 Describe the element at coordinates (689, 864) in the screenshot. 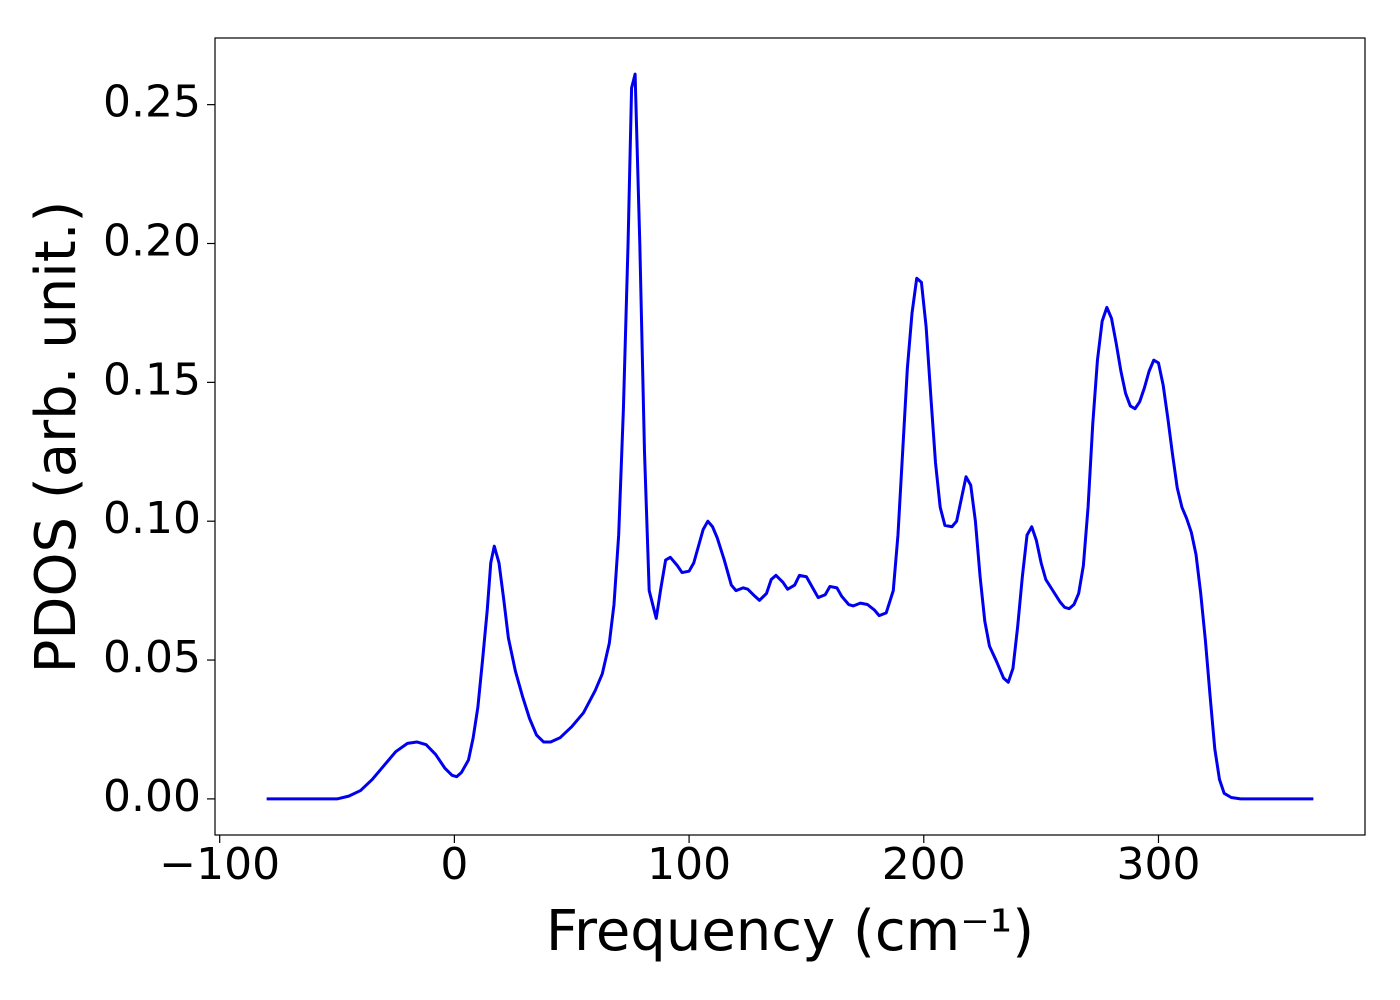

I see `x-tick-label: 100` at that location.